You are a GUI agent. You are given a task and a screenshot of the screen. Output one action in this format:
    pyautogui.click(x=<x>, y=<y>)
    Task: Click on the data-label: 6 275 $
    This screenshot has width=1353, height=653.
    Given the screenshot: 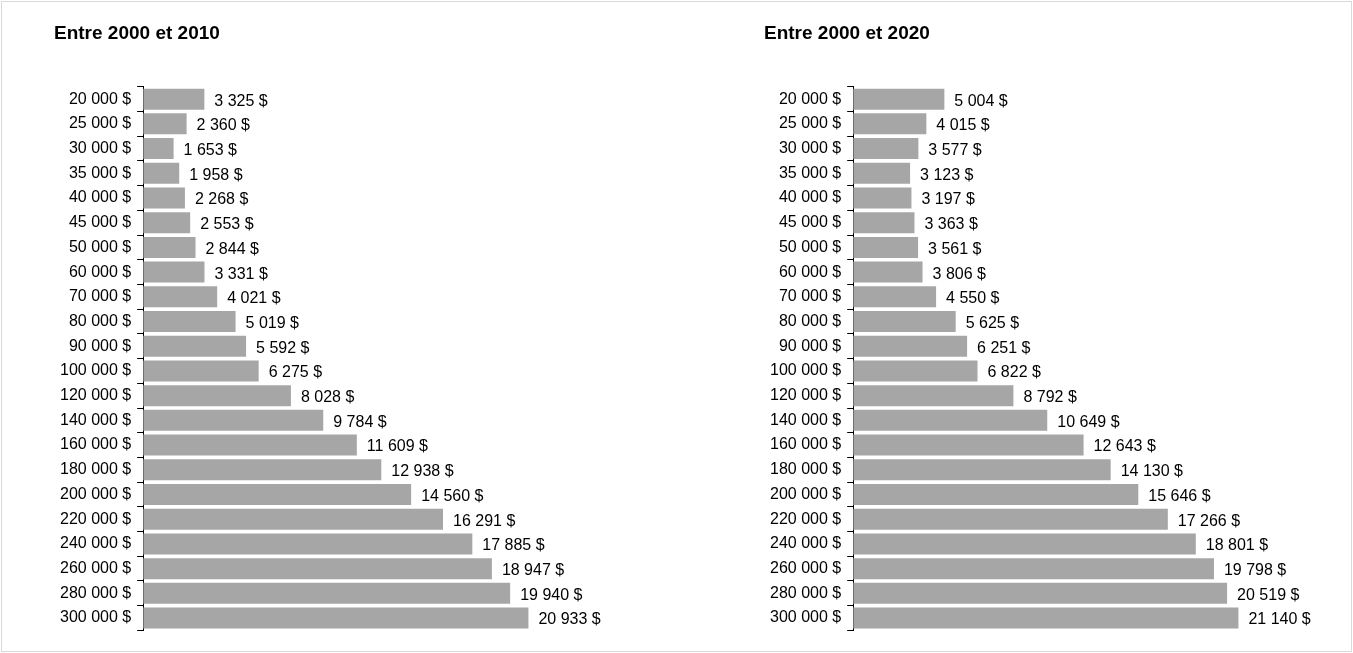 What is the action you would take?
    pyautogui.click(x=295, y=372)
    